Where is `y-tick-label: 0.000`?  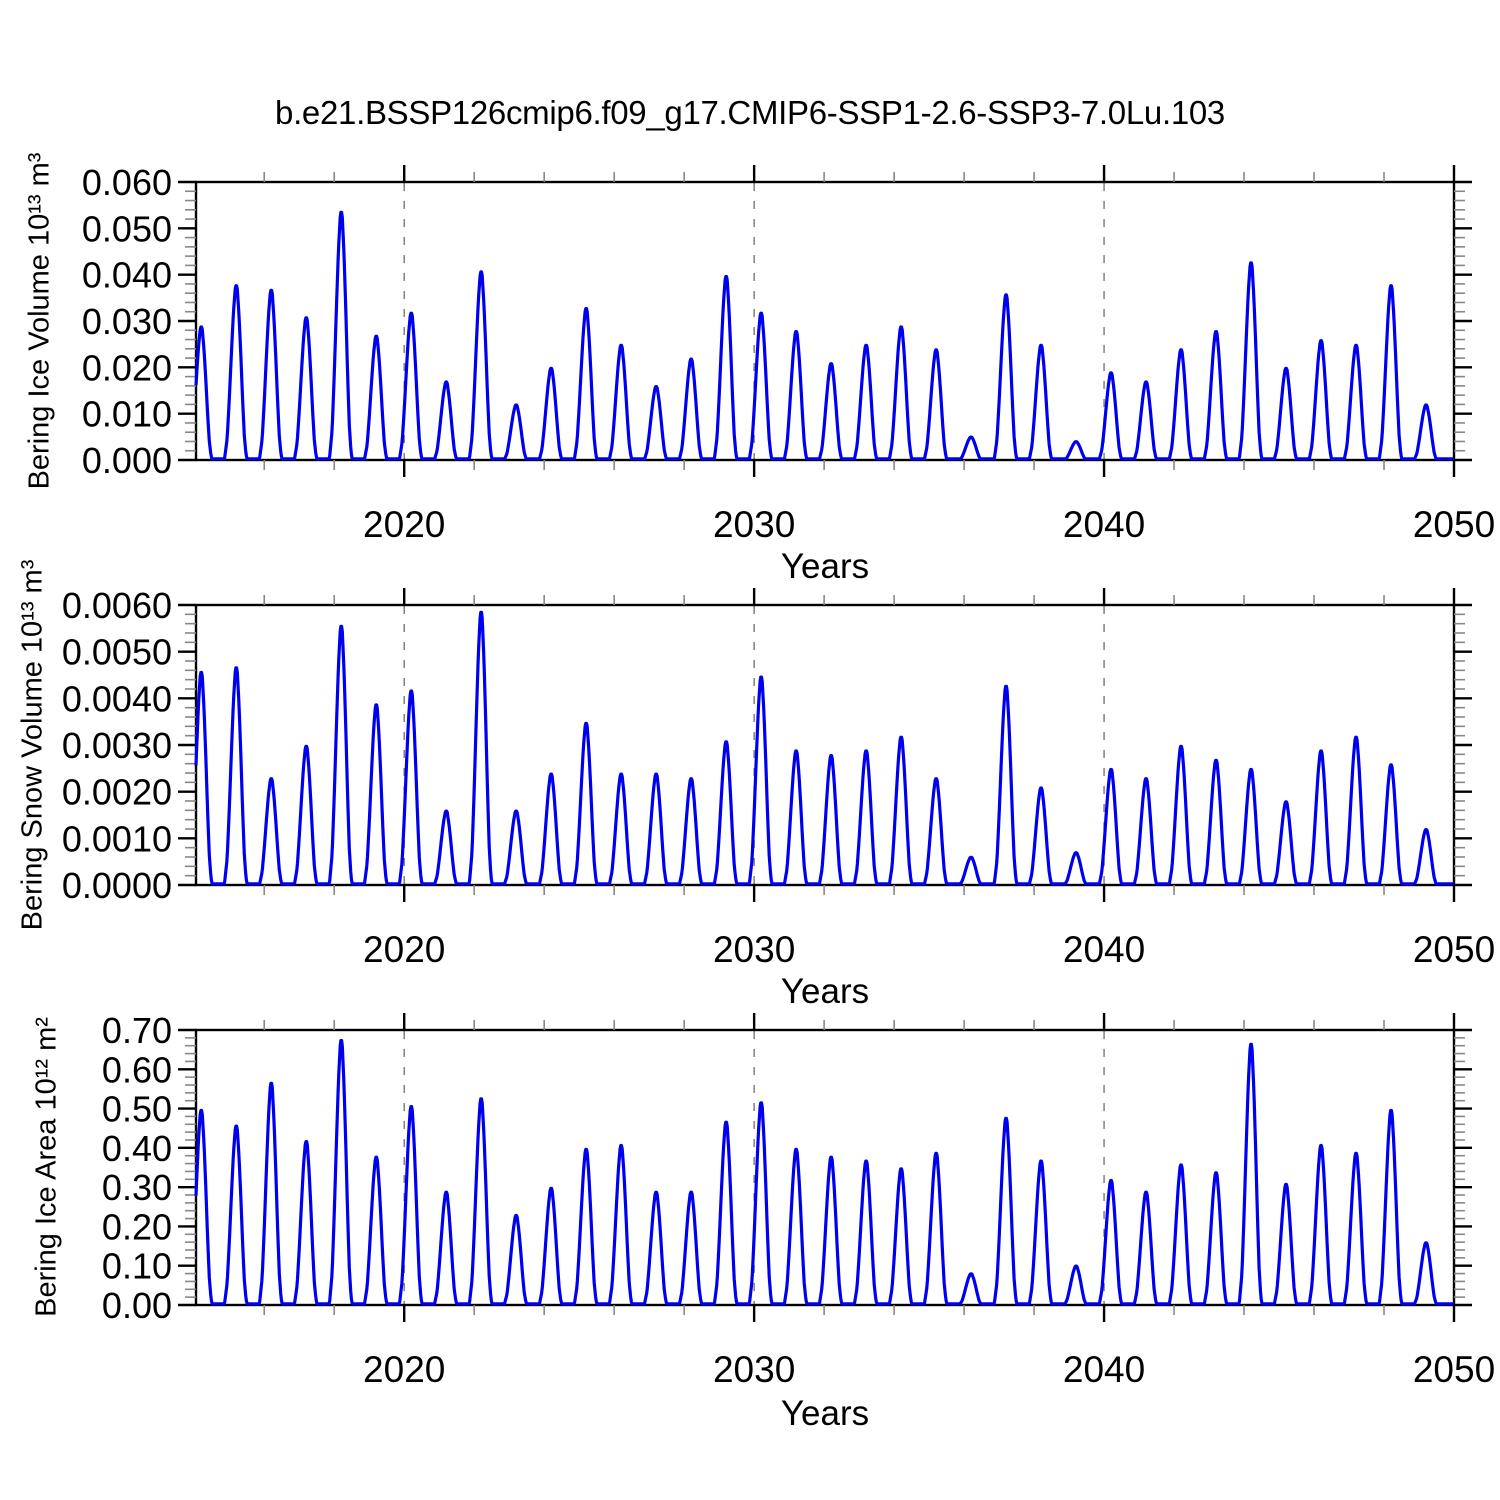 y-tick-label: 0.000 is located at coordinates (127, 460).